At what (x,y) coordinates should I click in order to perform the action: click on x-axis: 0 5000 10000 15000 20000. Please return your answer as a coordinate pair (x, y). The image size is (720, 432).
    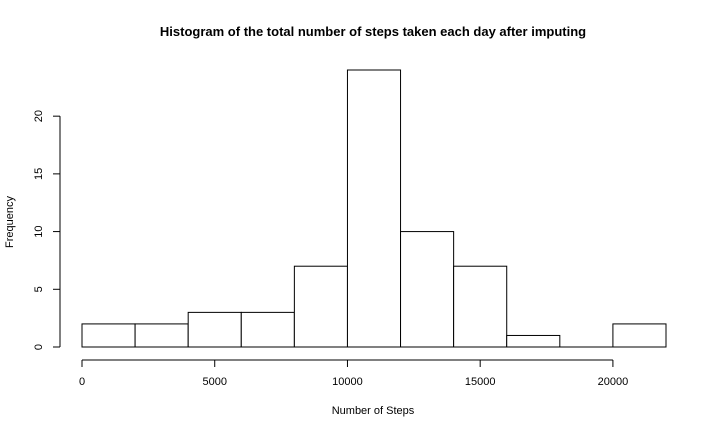
    Looking at the image, I should click on (354, 373).